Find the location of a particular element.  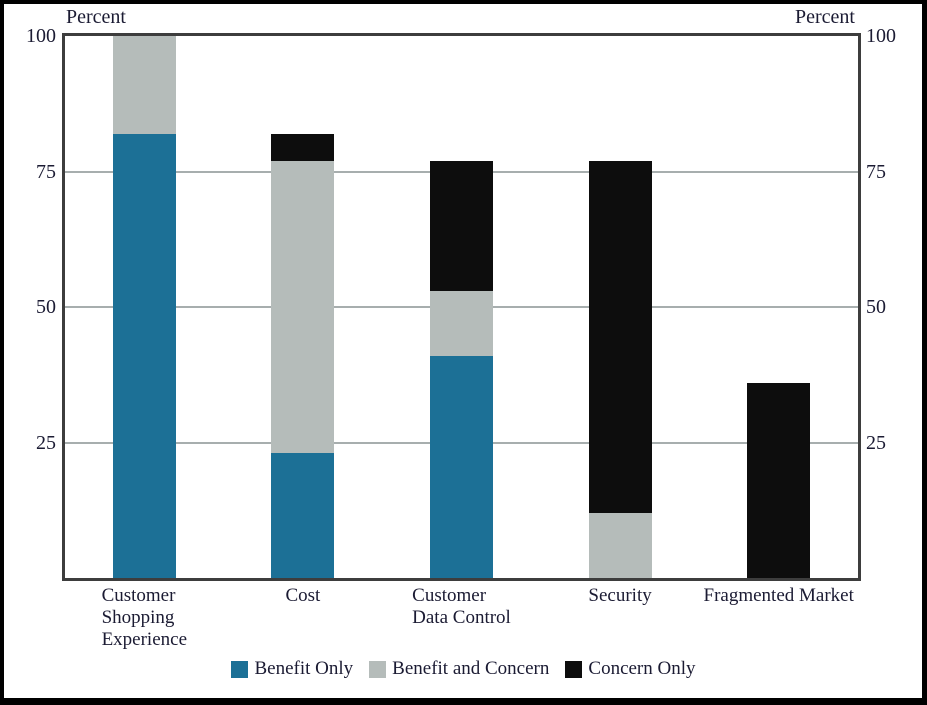

x-axis-label: Cost is located at coordinates (303, 595).